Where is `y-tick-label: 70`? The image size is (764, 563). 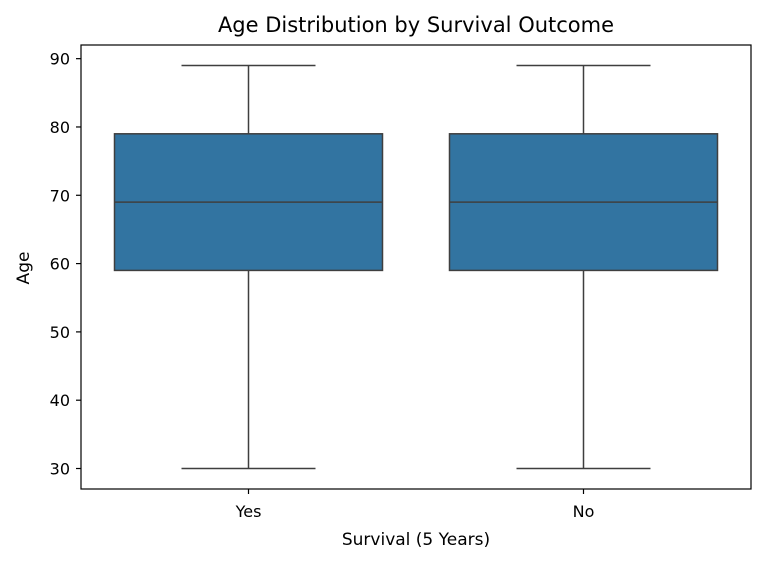
y-tick-label: 70 is located at coordinates (60, 195).